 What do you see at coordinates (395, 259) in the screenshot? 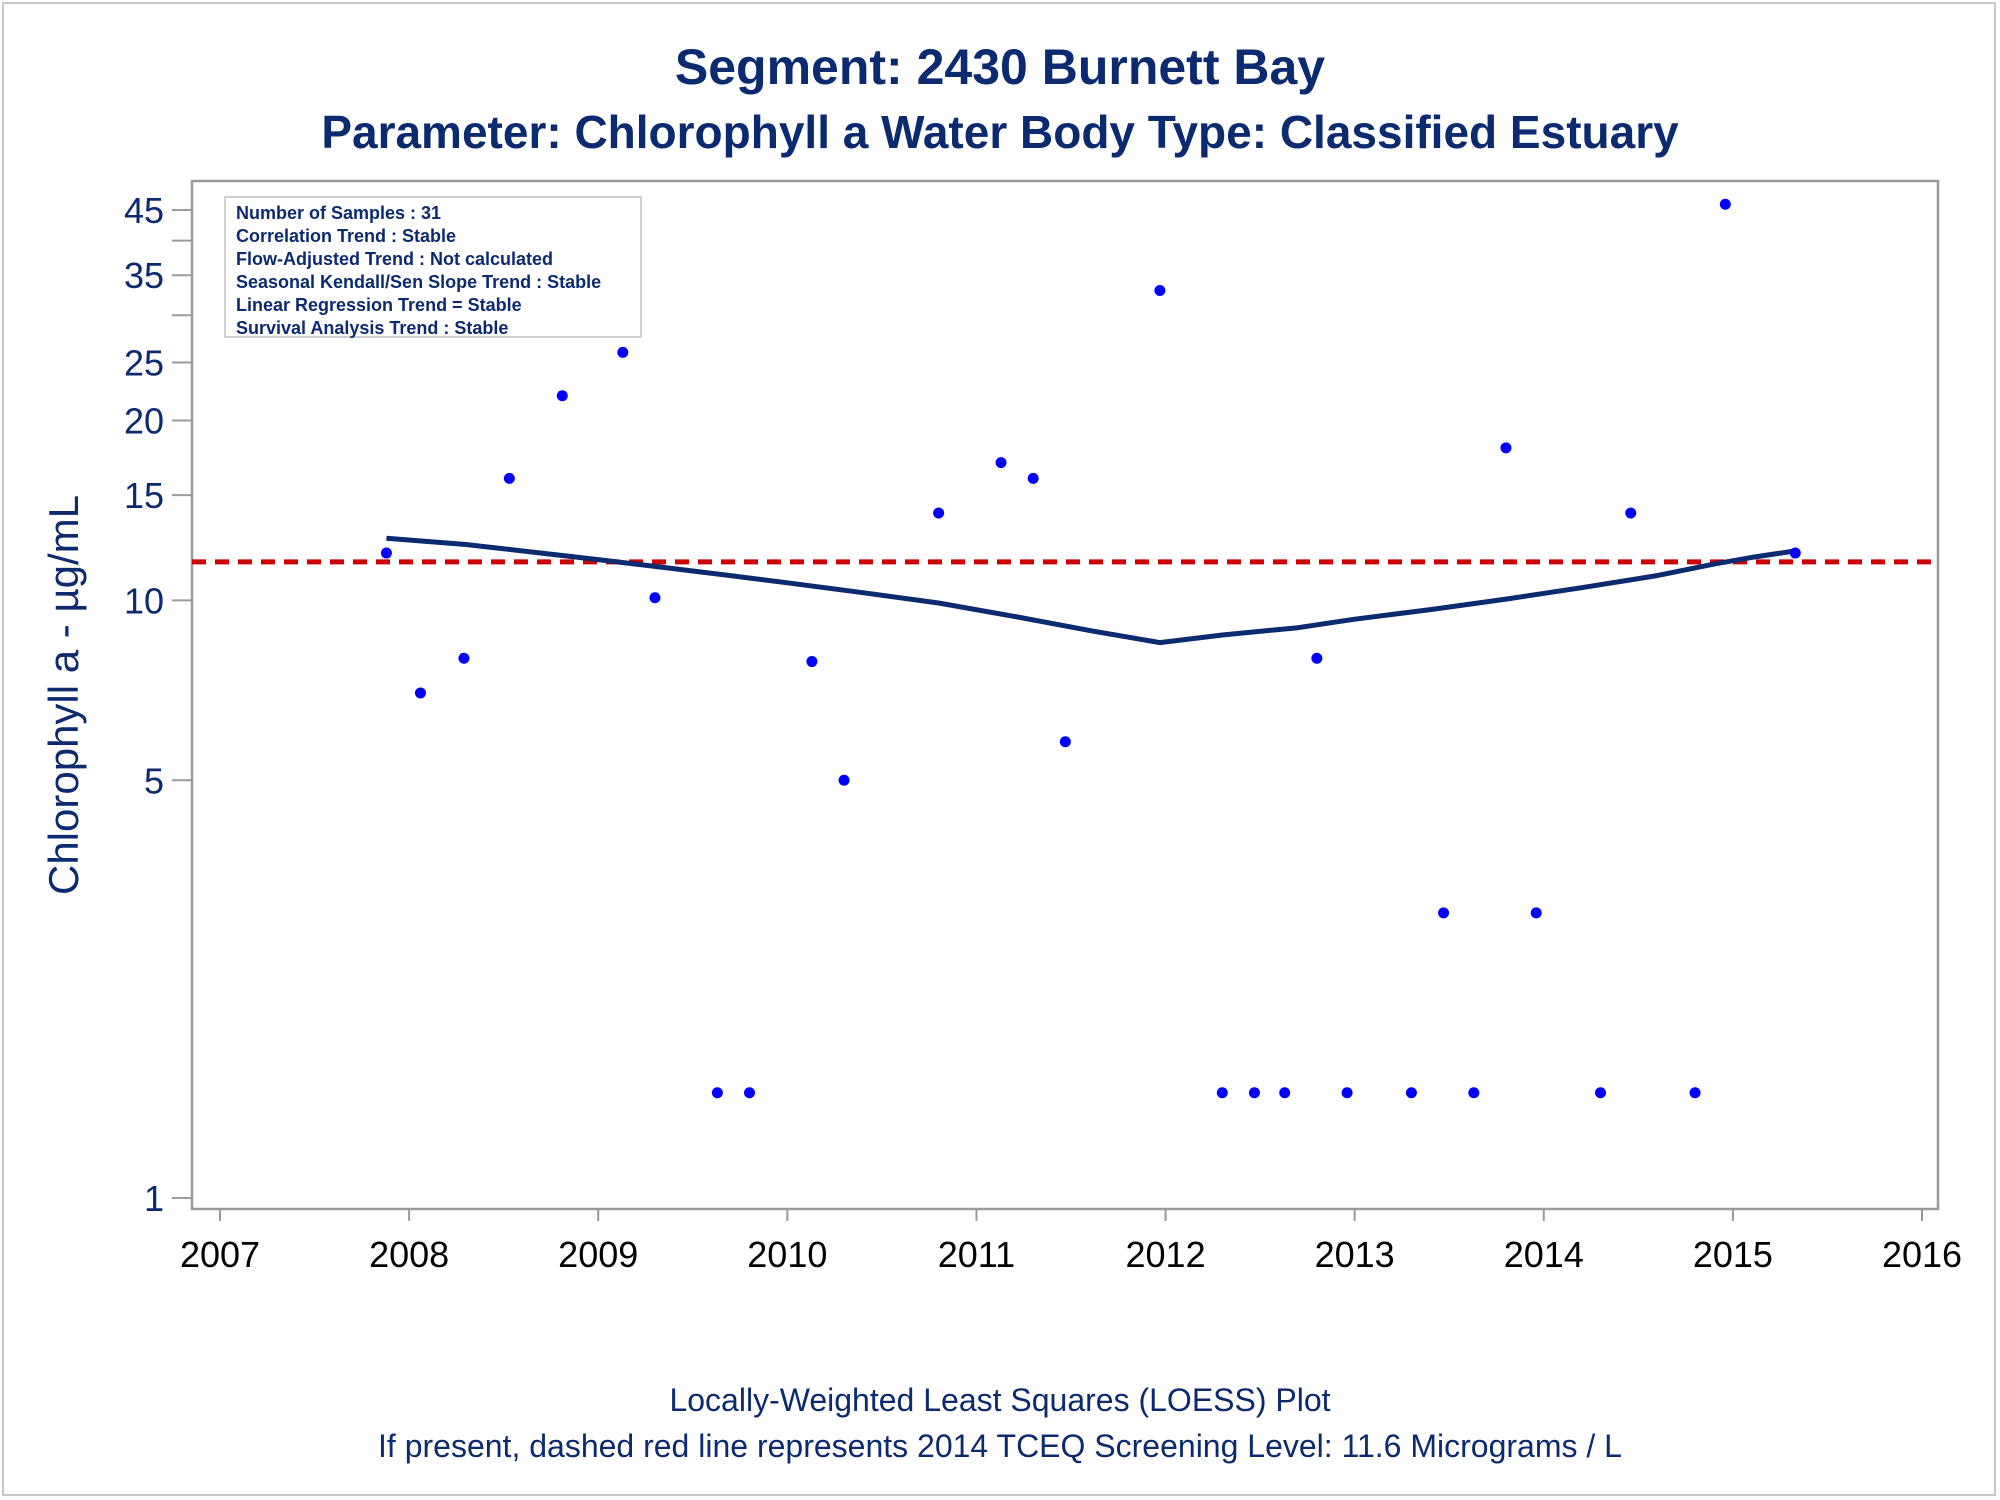
I see `stats-line-flow-adjusted: Flow-Adjusted Trend : Not calculated` at bounding box center [395, 259].